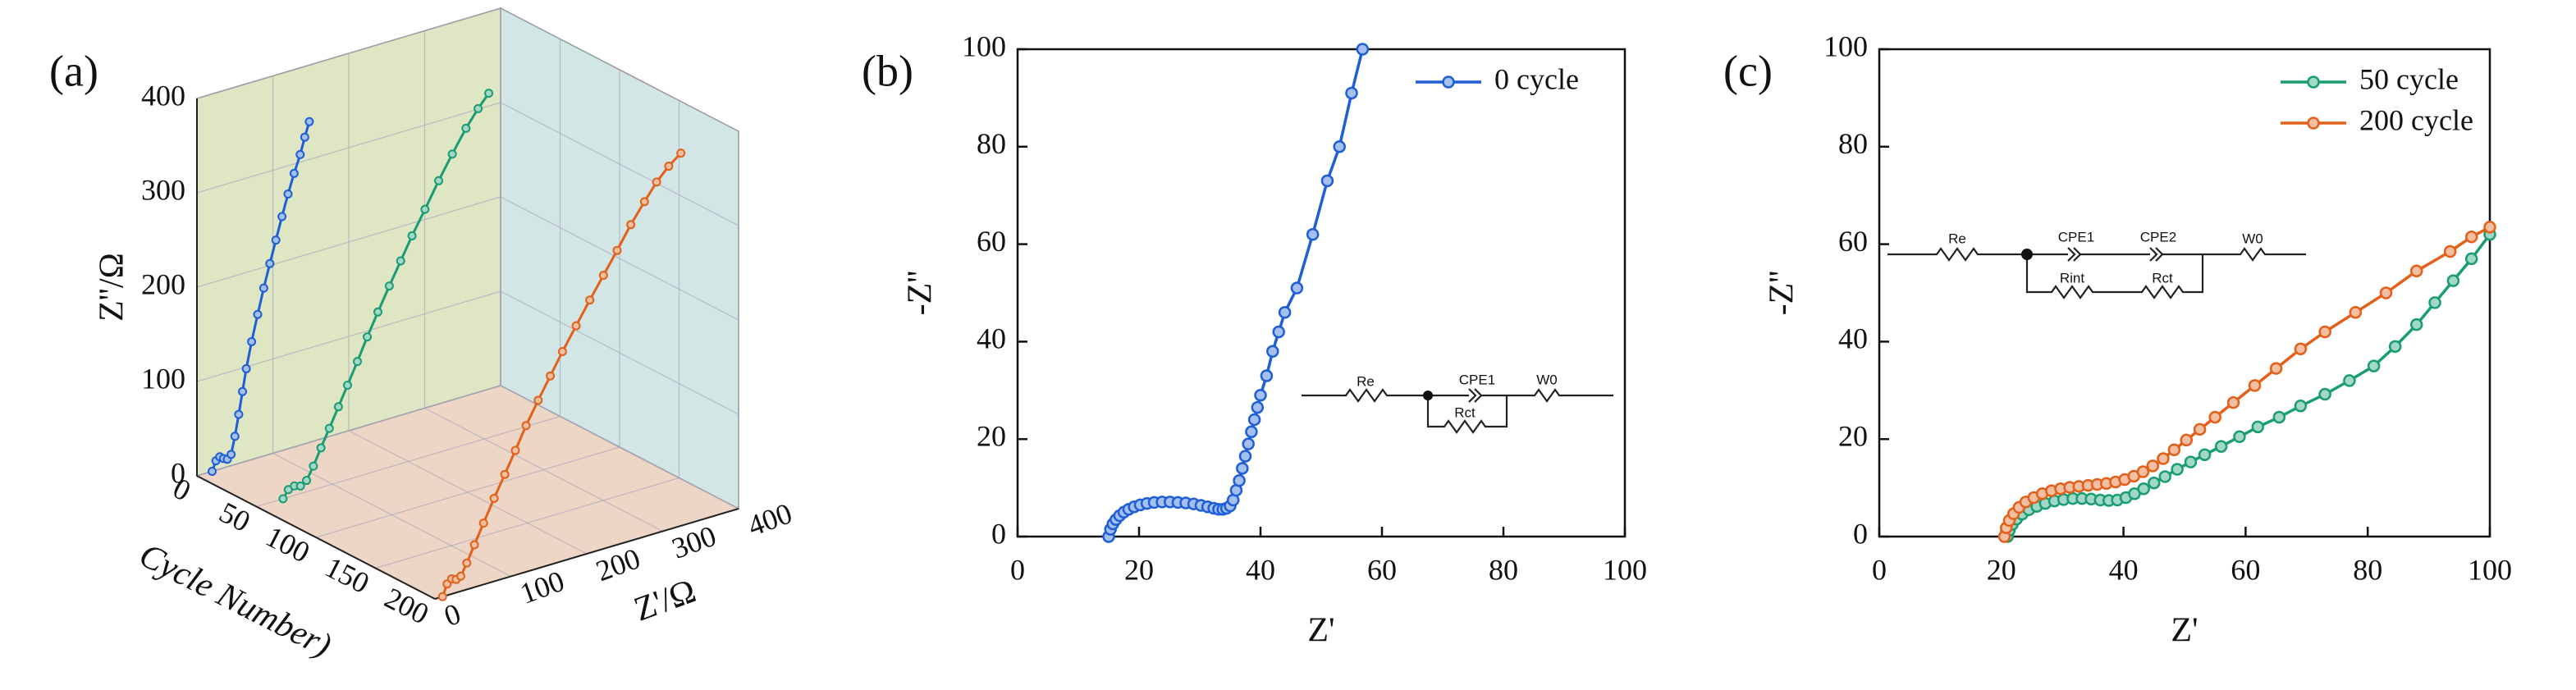 The height and width of the screenshot is (690, 2576). What do you see at coordinates (527, 523) in the screenshot?
I see `grid-line` at bounding box center [527, 523].